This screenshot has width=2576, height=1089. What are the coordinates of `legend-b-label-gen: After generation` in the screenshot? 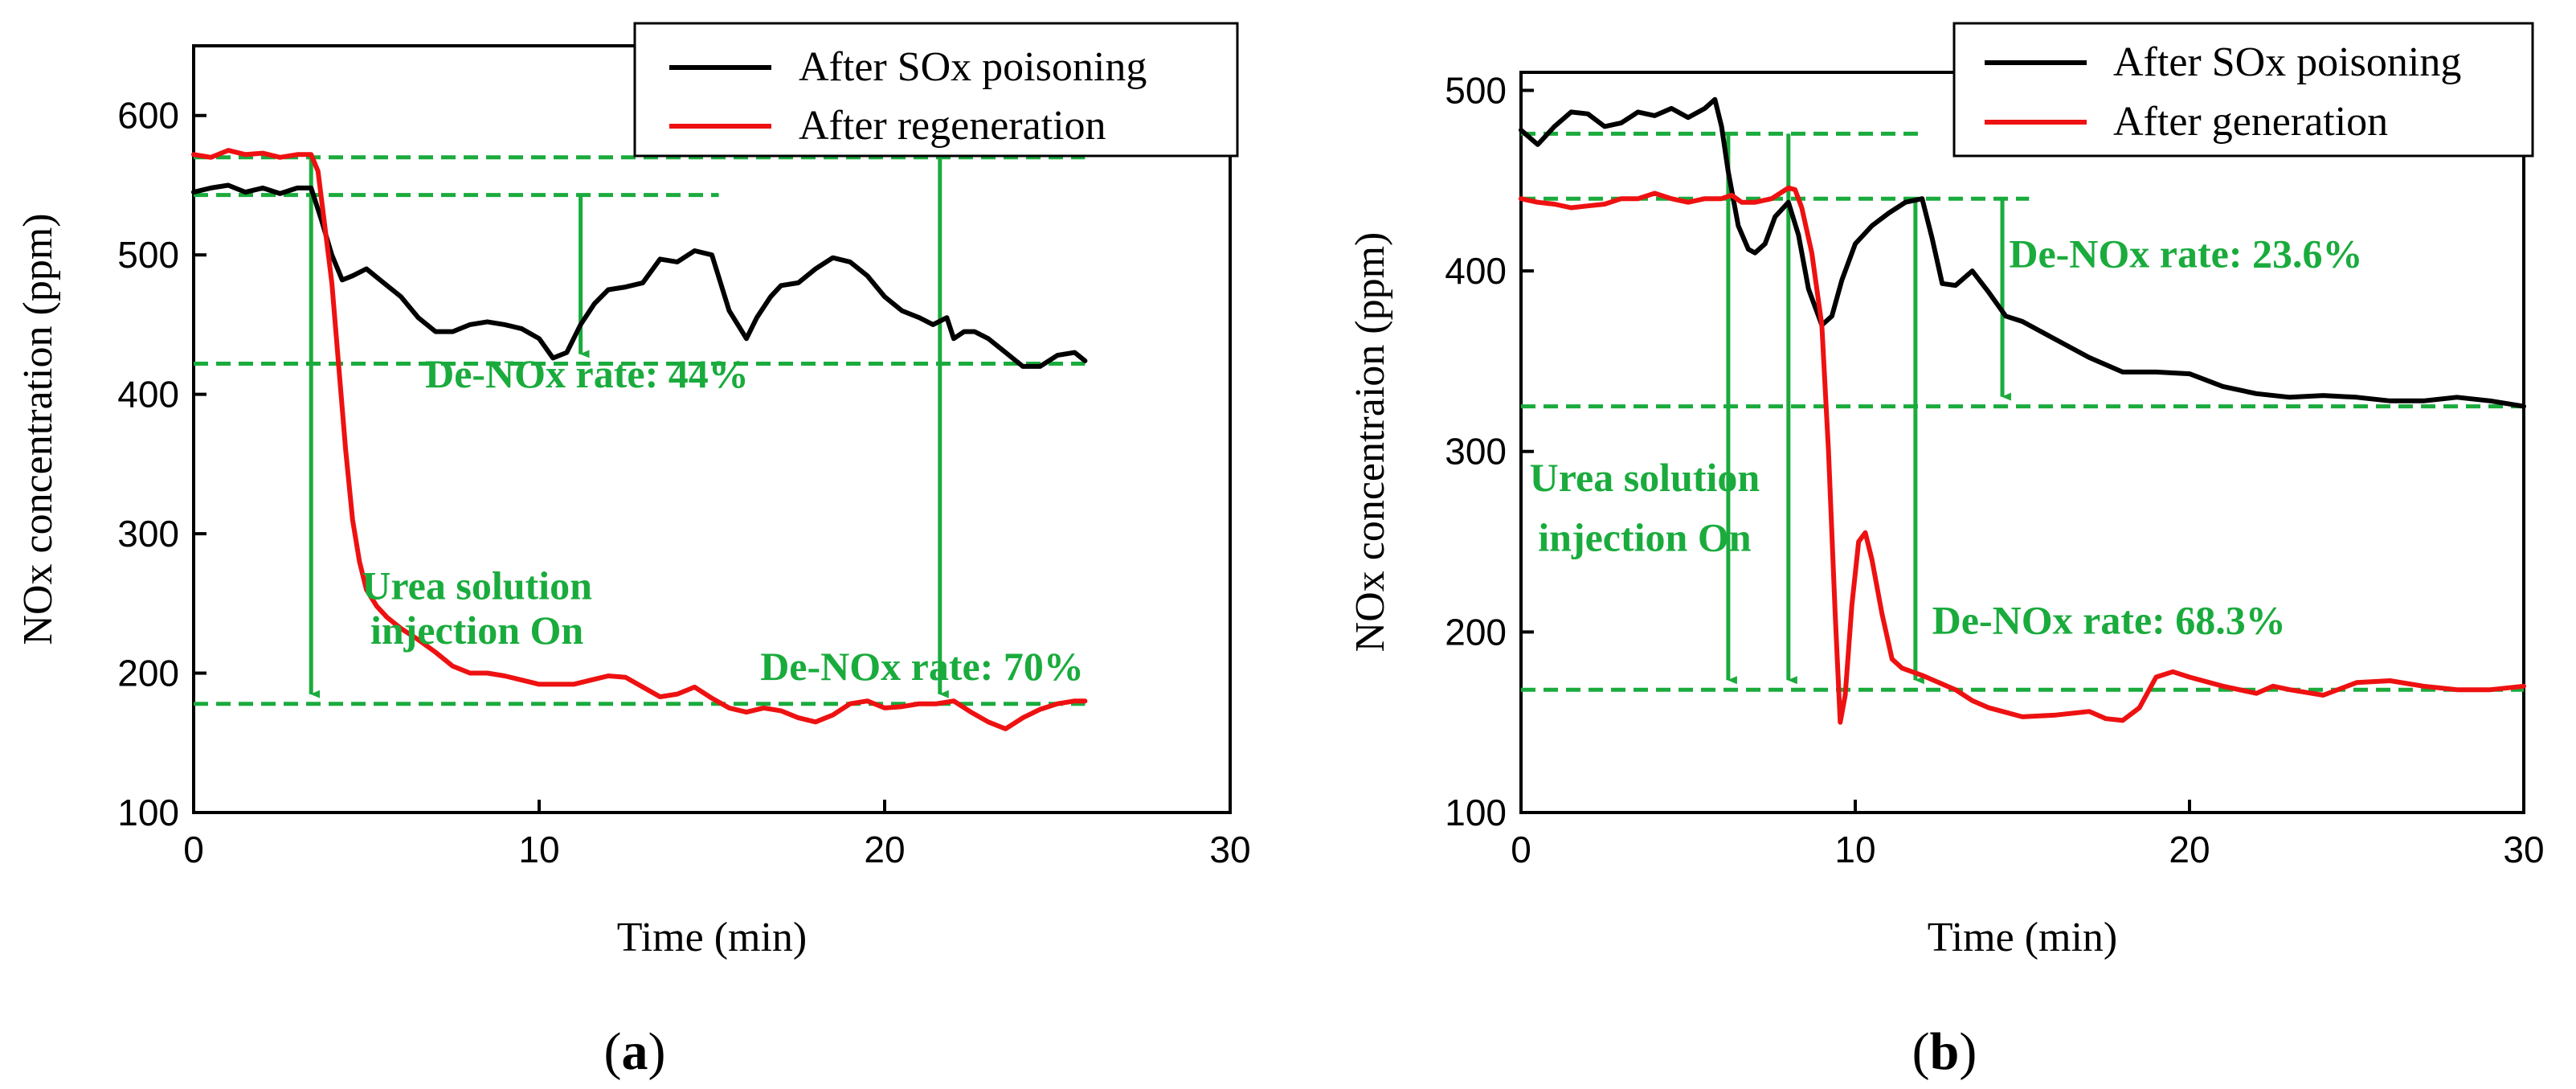 It's located at (2250, 122).